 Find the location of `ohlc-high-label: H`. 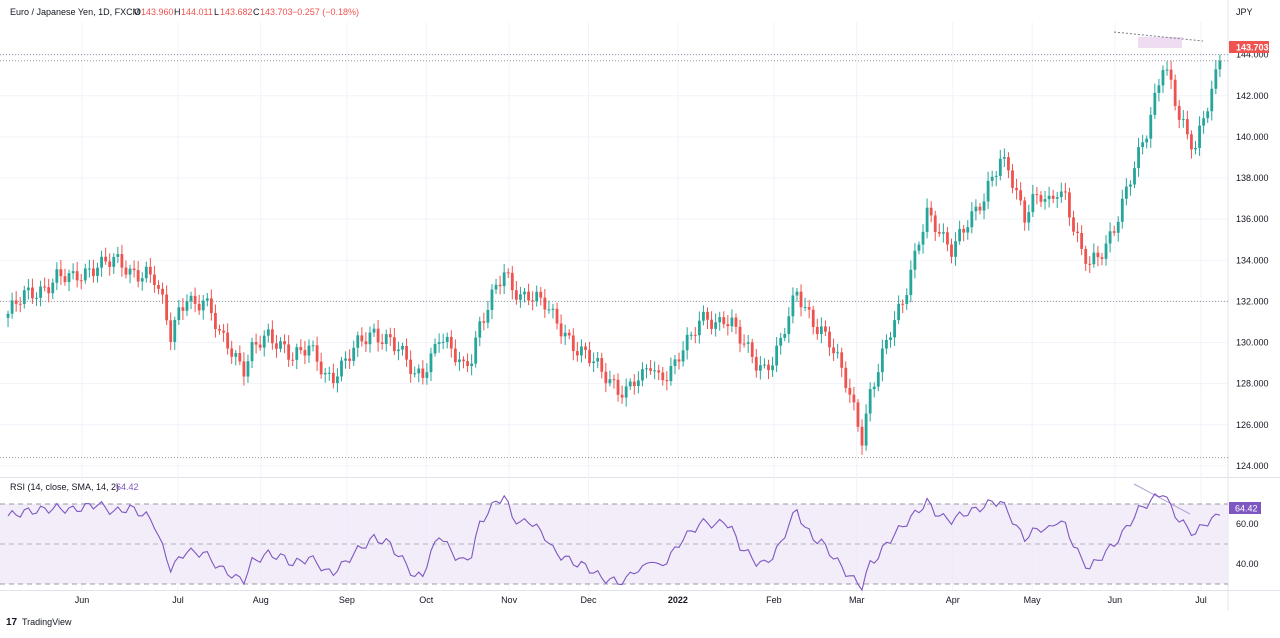

ohlc-high-label: H is located at coordinates (177, 12).